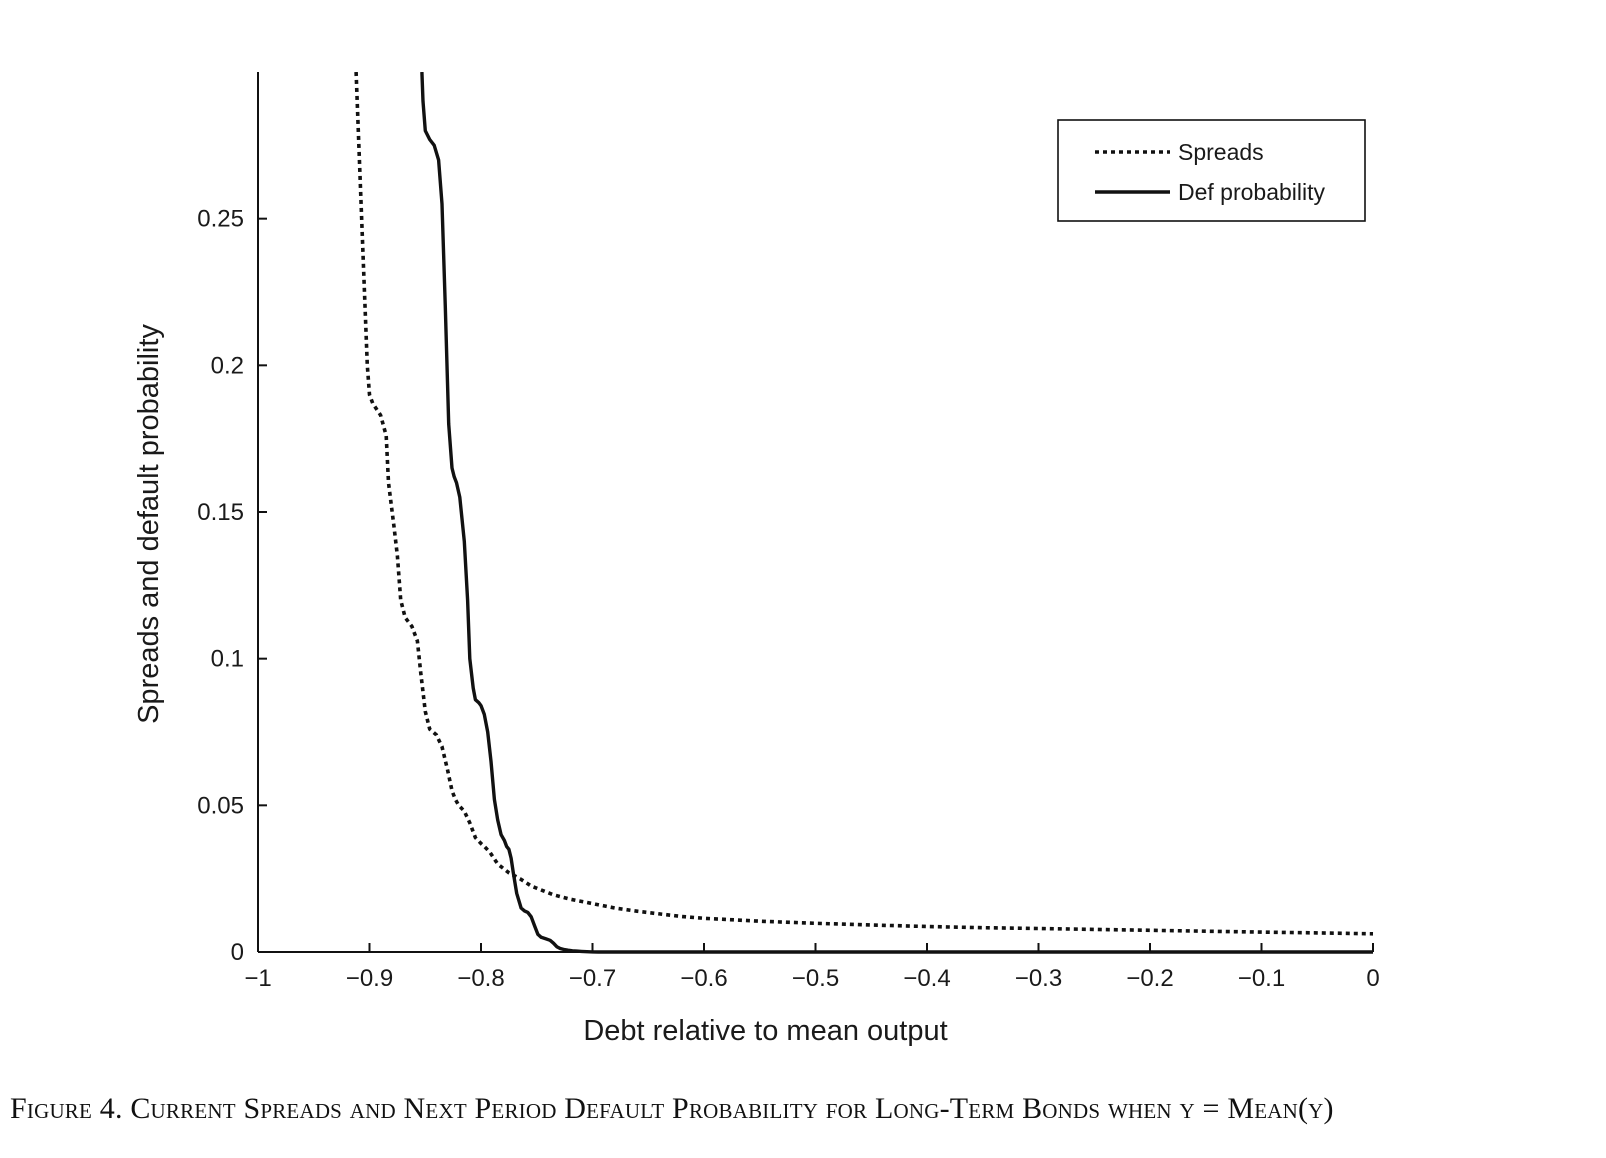  I want to click on y-tick-label: 0.05, so click(220, 805).